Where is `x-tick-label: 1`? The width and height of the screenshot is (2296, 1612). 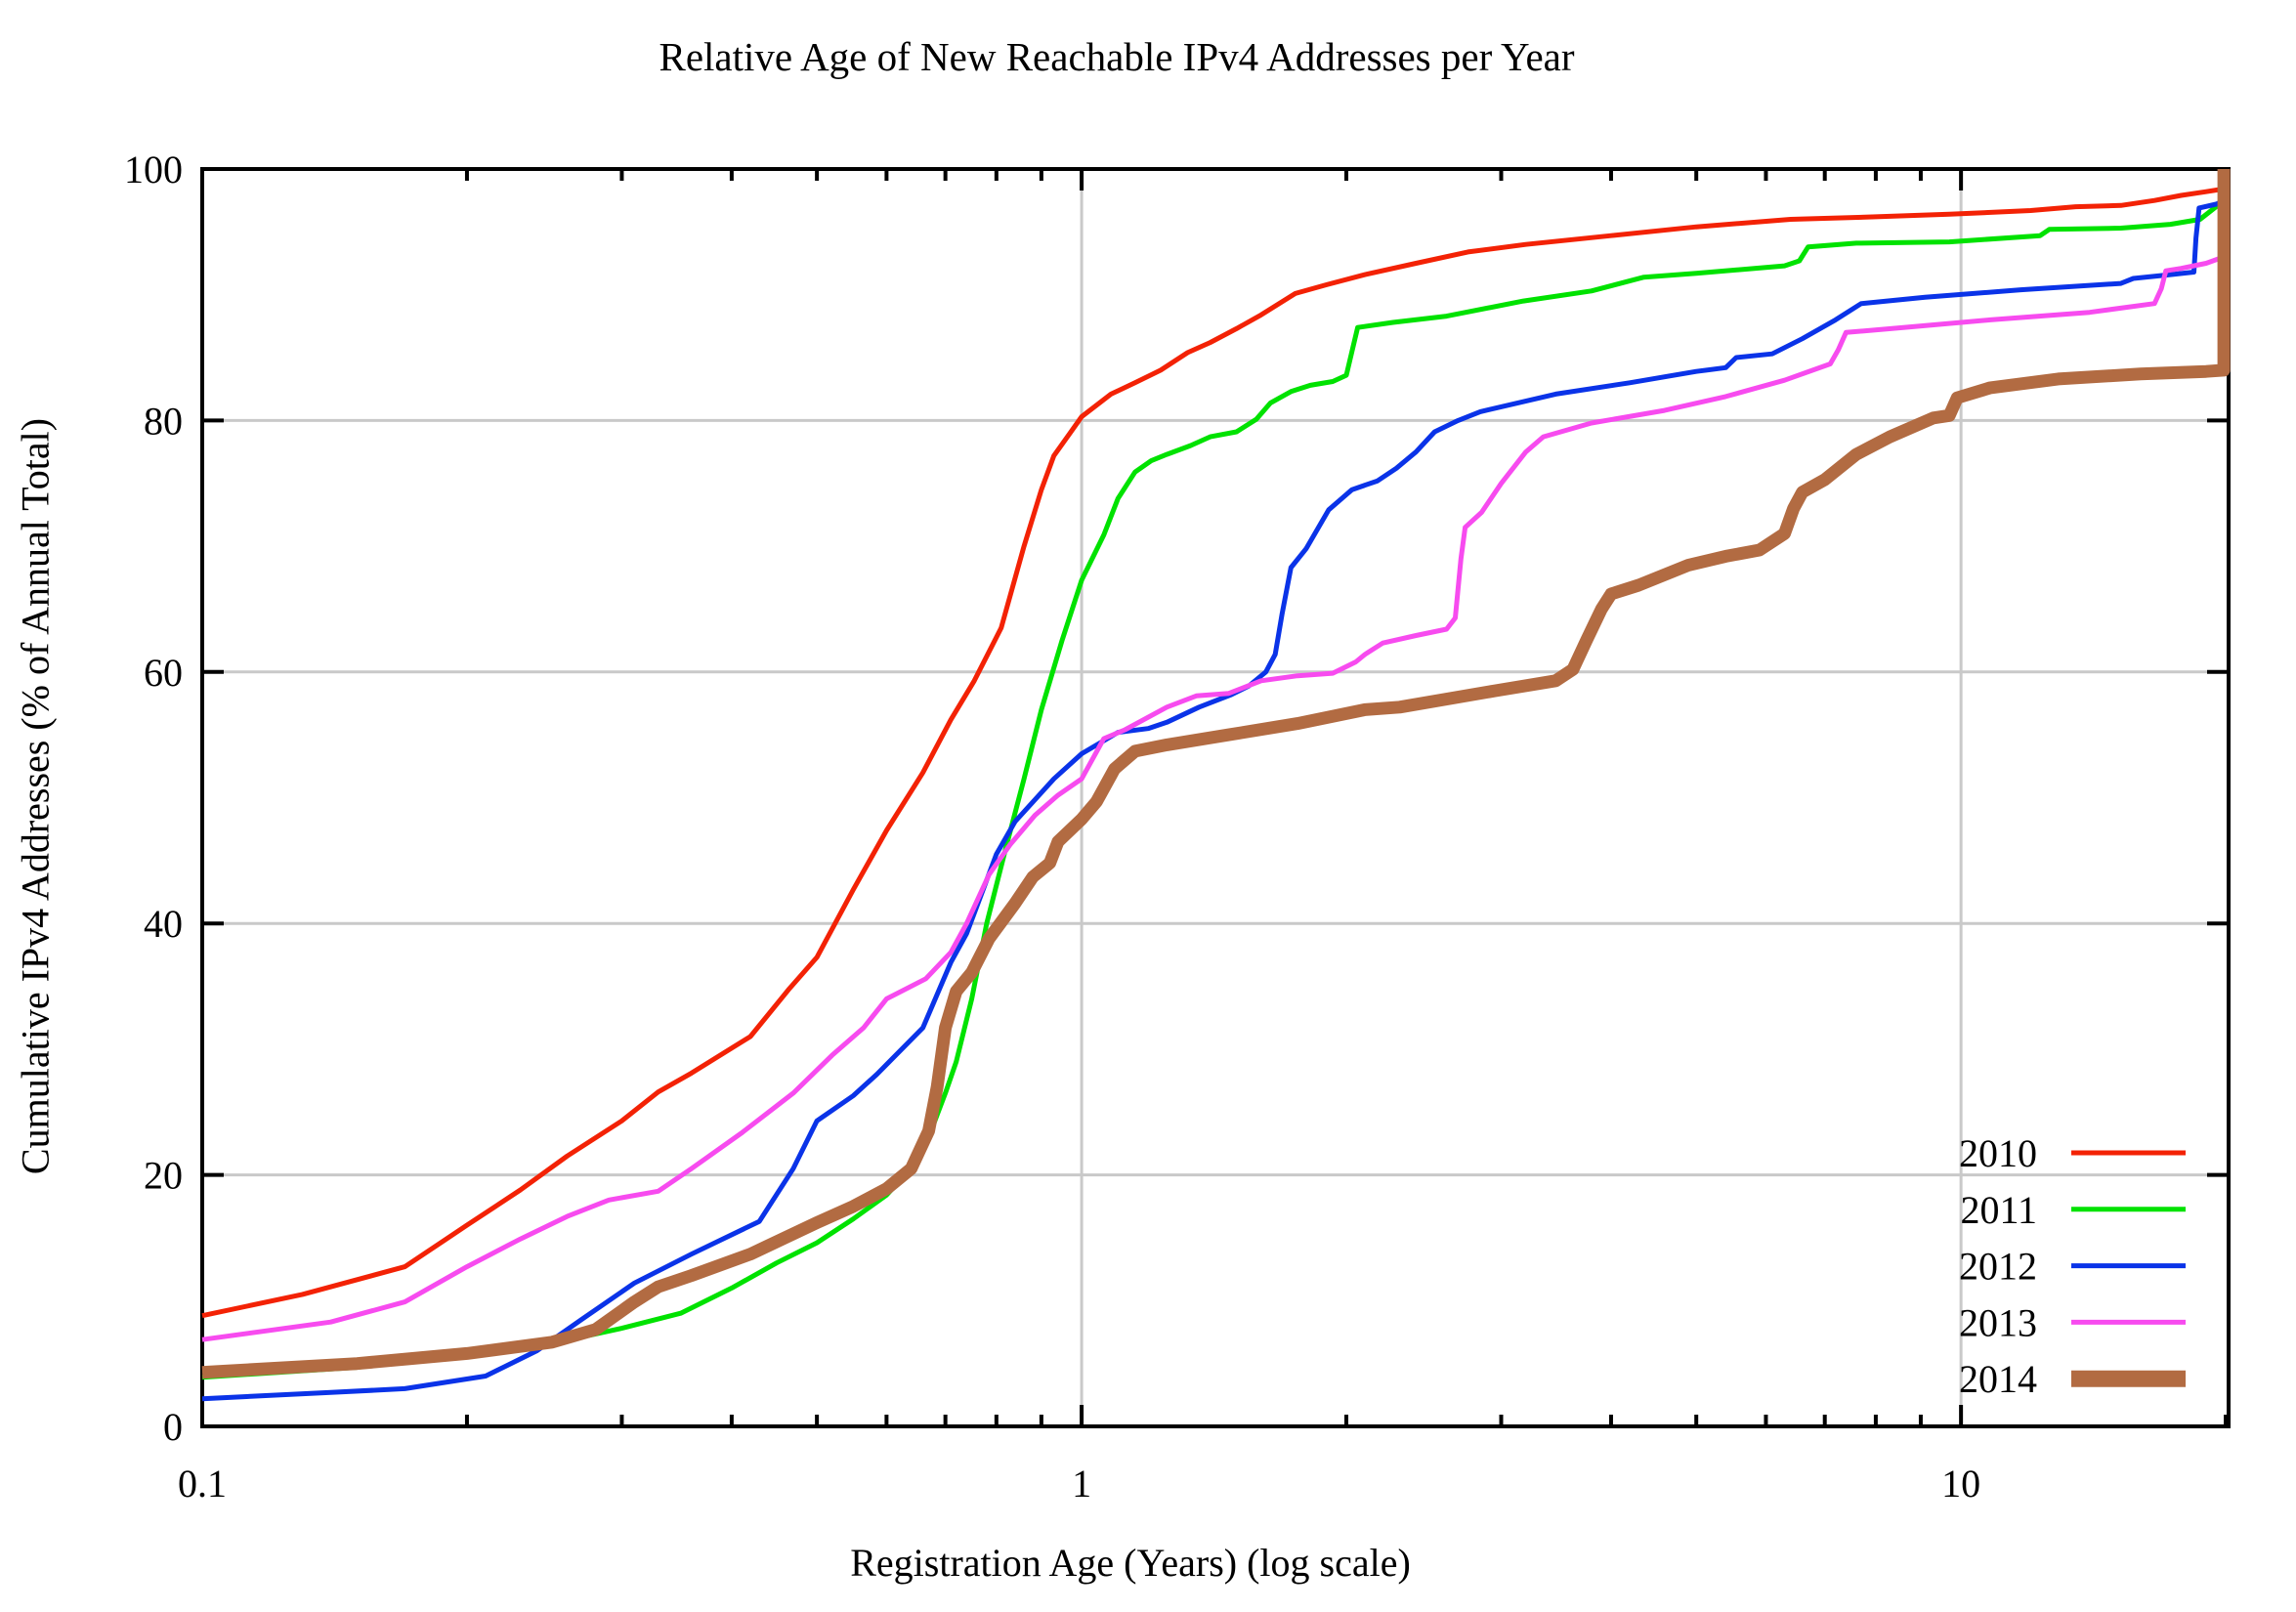 x-tick-label: 1 is located at coordinates (1082, 1484).